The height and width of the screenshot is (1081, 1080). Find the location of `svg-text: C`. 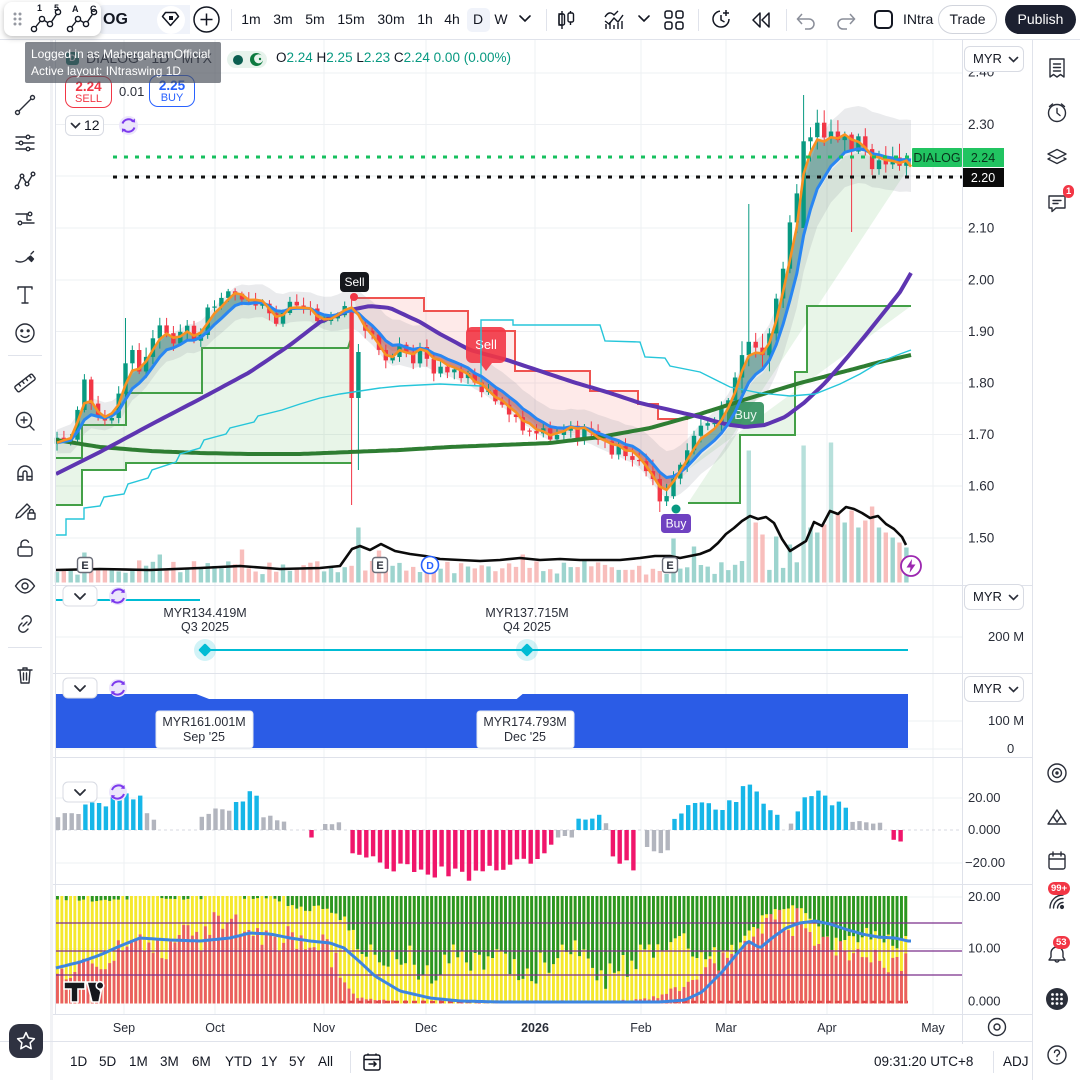

svg-text: C is located at coordinates (93, 9).